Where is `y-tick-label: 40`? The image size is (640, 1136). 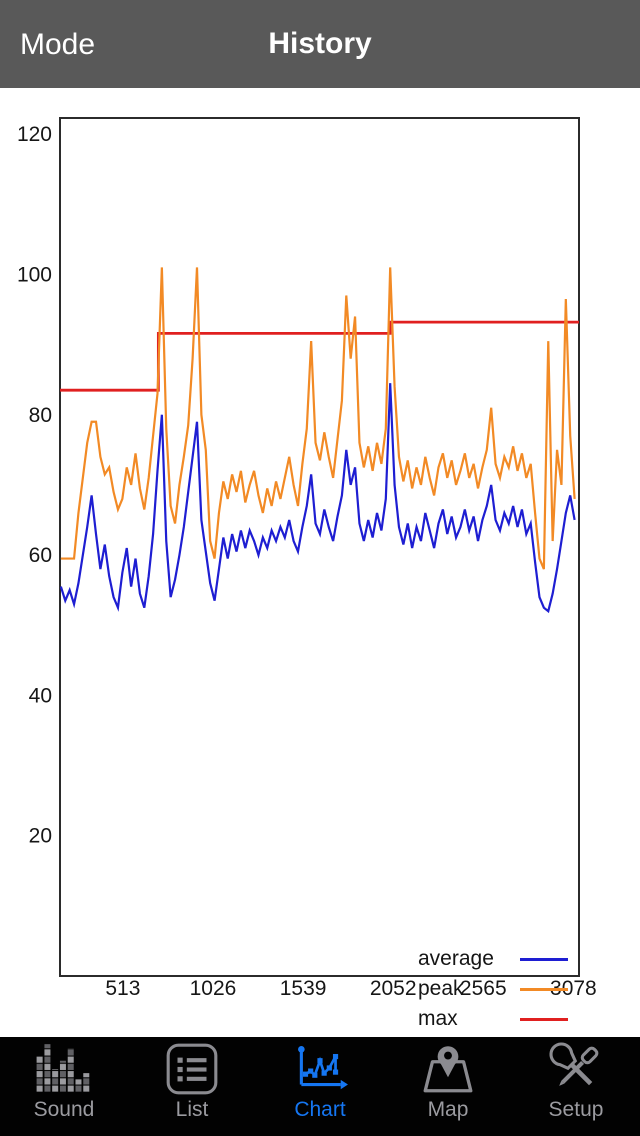
y-tick-label: 40 is located at coordinates (40, 695).